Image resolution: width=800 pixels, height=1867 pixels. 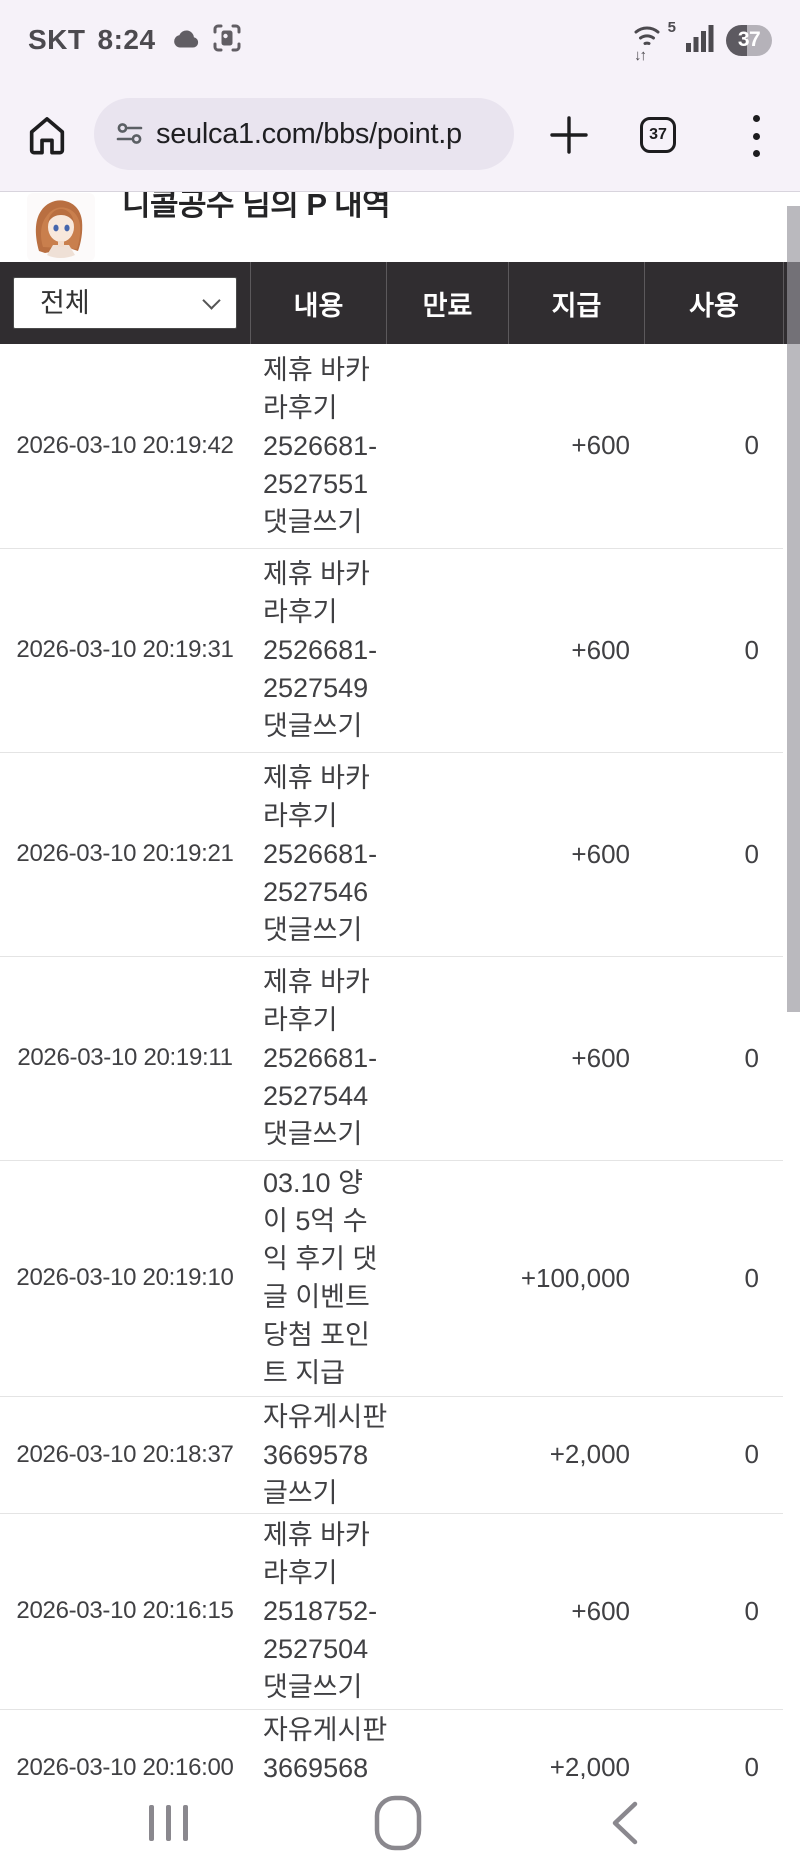 What do you see at coordinates (671, 27) in the screenshot?
I see `wifi-5-label: 5` at bounding box center [671, 27].